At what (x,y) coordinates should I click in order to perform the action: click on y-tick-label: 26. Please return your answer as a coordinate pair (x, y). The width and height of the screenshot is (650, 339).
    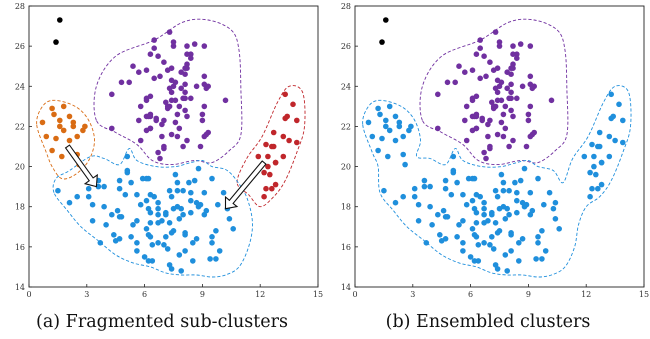
    Looking at the image, I should click on (20, 46).